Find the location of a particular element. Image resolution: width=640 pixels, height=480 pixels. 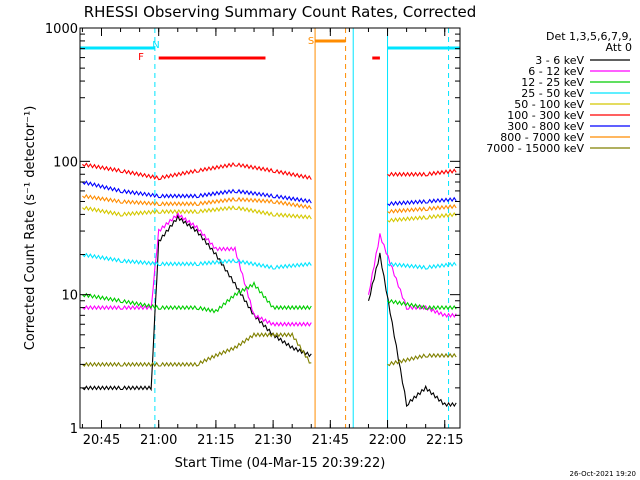

x-tick-label: 21:45 is located at coordinates (330, 440).